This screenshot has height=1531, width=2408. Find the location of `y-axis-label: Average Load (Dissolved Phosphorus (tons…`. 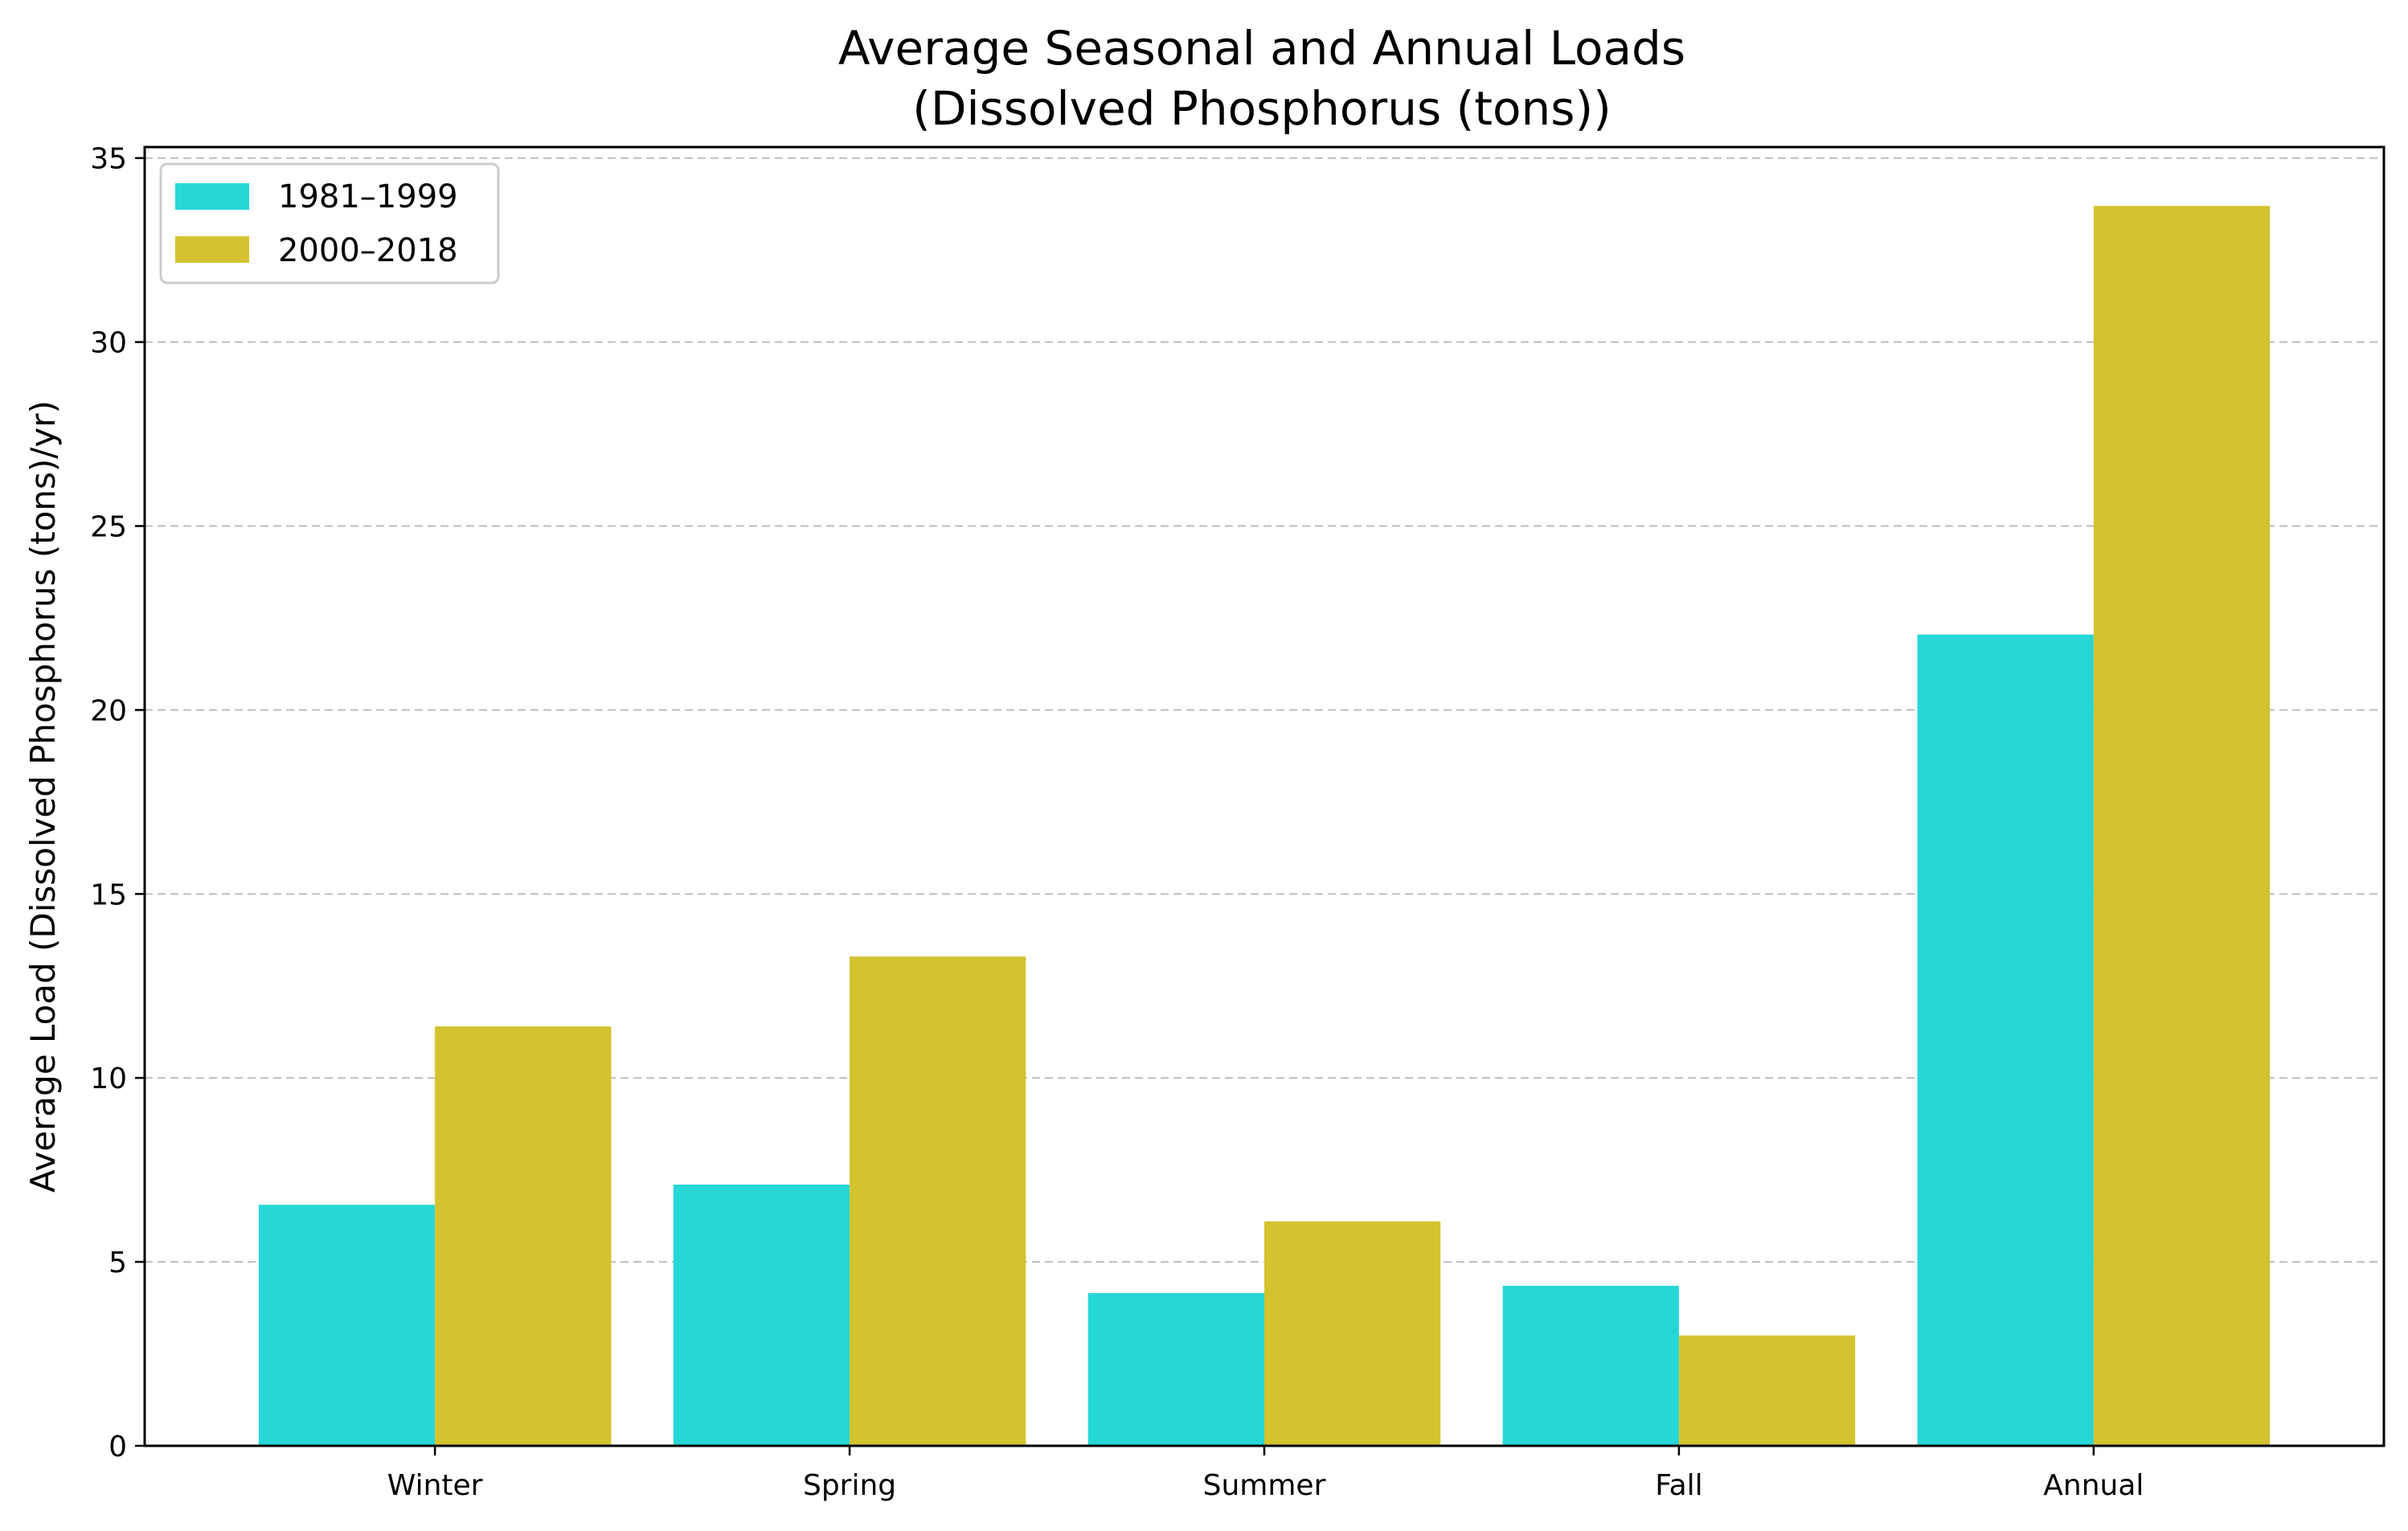

y-axis-label: Average Load (Dissolved Phosphorus (tons… is located at coordinates (43, 797).